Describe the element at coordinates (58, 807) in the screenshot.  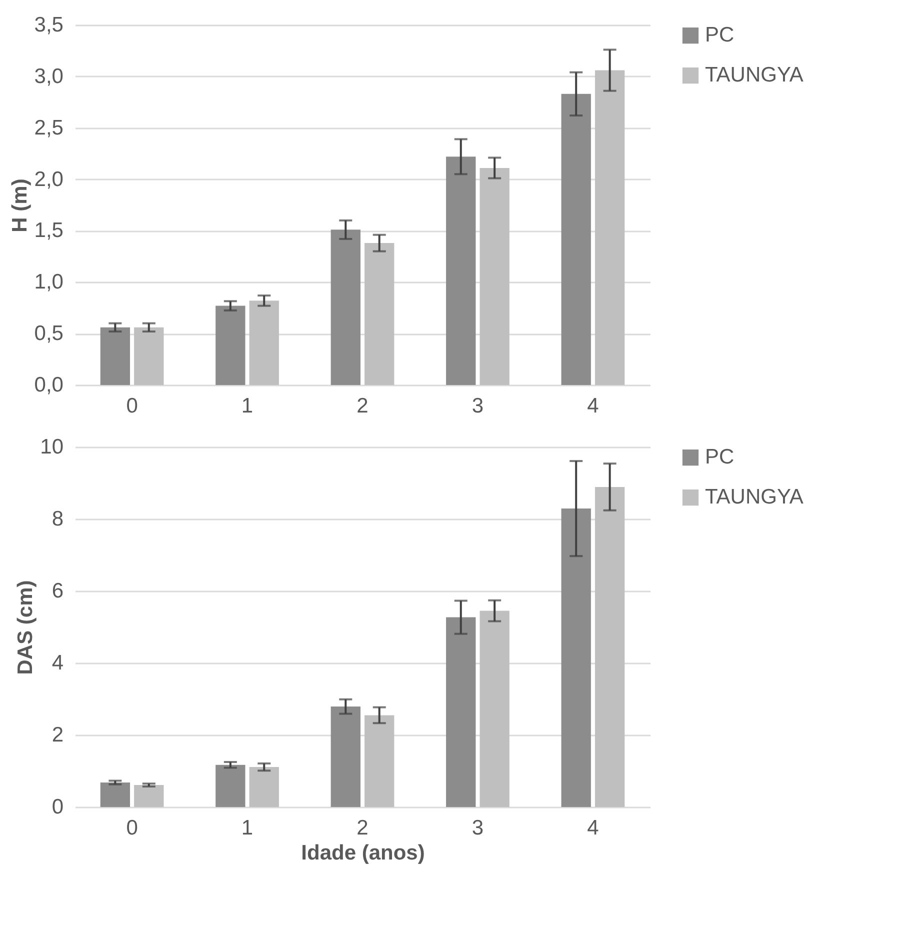
I see `y-tick-label: 0` at that location.